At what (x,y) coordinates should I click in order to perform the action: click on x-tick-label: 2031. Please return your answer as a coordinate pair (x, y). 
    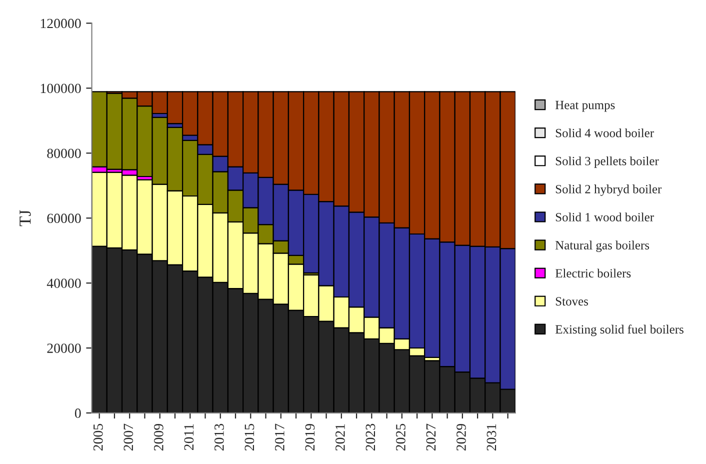
    Looking at the image, I should click on (491, 437).